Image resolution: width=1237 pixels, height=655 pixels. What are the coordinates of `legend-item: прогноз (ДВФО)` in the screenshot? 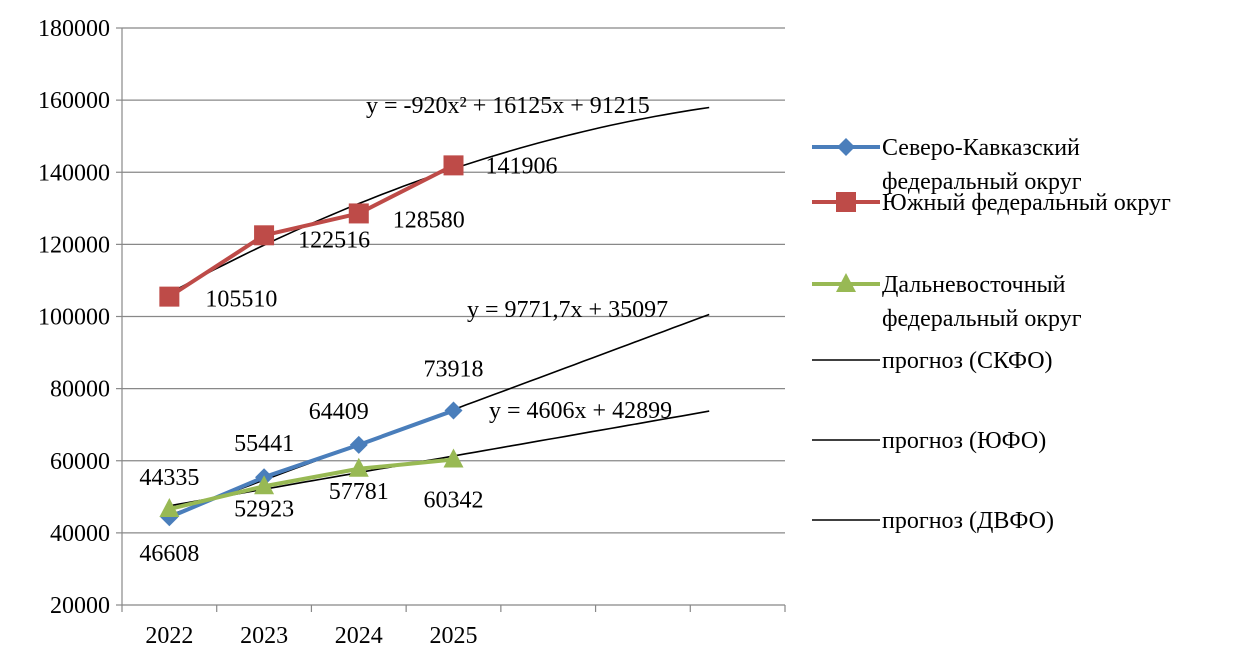 It's located at (933, 521).